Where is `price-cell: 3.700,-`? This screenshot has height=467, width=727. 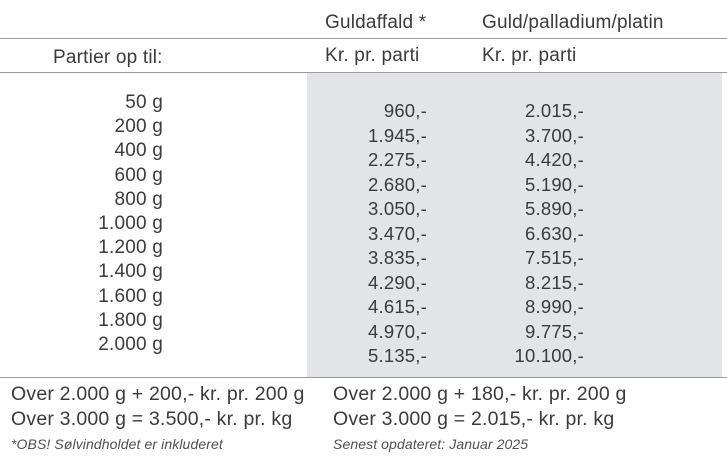
price-cell: 3.700,- is located at coordinates (554, 135).